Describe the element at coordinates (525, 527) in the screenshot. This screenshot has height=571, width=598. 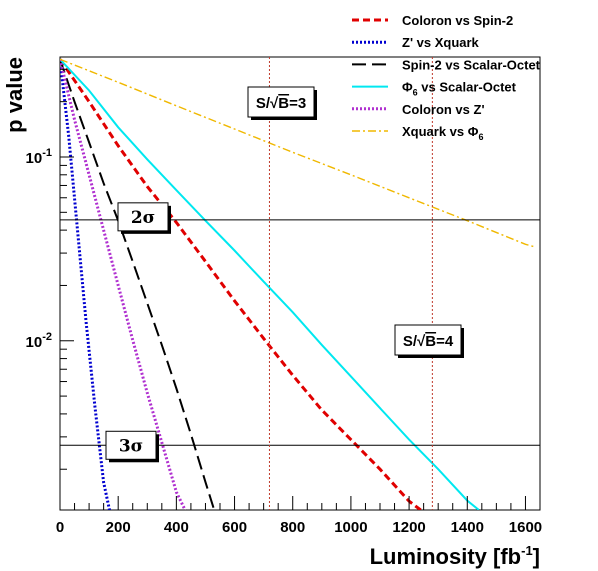
I see `x-tick-label-8: 1600` at that location.